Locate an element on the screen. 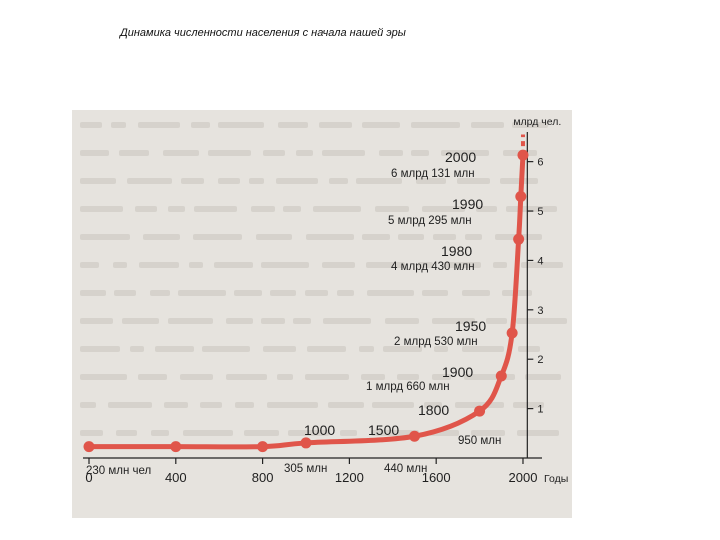 The height and width of the screenshot is (540, 720). label-value-1980: 4 млрд 430 млн is located at coordinates (433, 267).